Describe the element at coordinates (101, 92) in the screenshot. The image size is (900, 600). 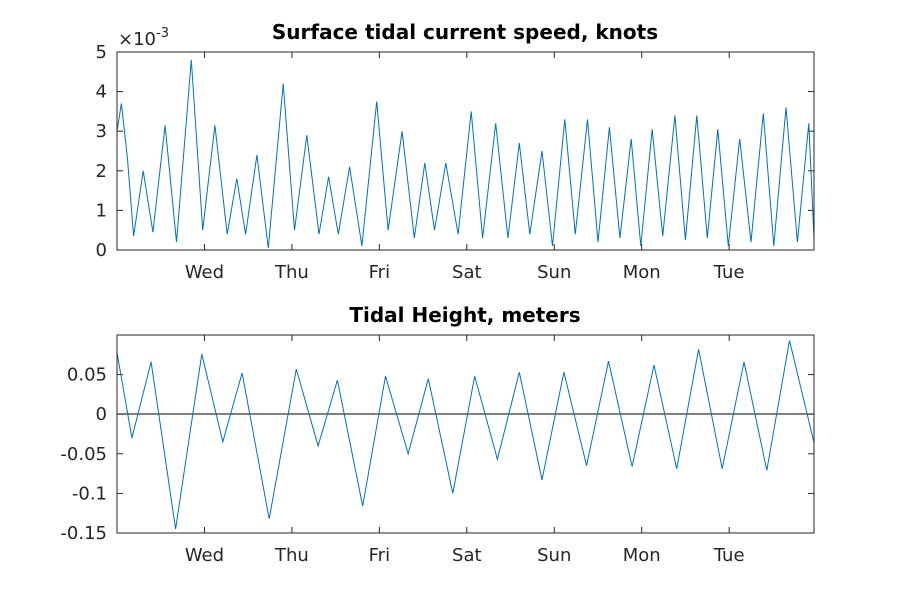
I see `current-speed-y-tick-label: 4` at that location.